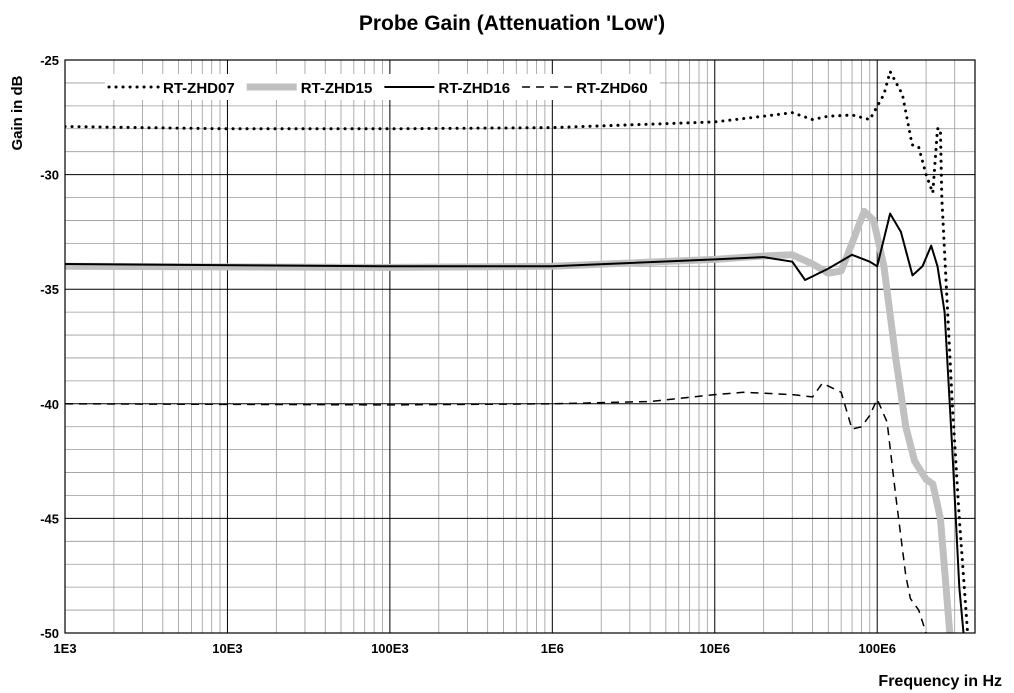  Describe the element at coordinates (390, 648) in the screenshot. I see `x-tick-label: 100E3` at that location.